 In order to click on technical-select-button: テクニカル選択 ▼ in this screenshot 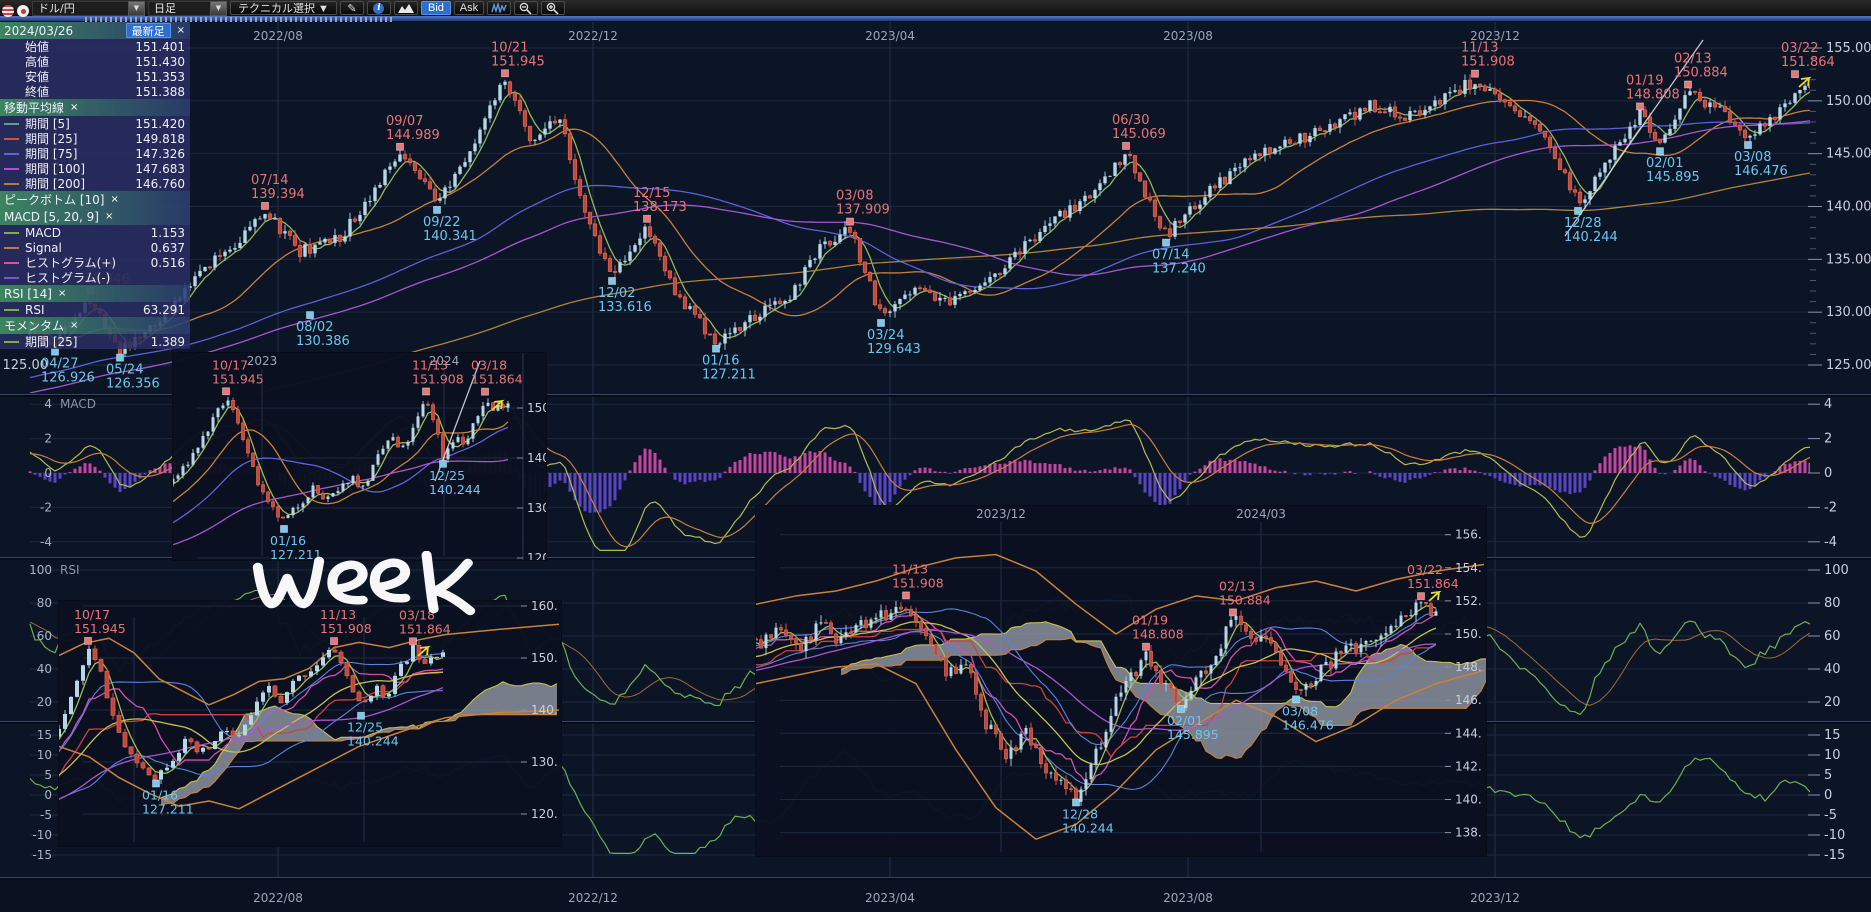, I will do `click(283, 8)`.